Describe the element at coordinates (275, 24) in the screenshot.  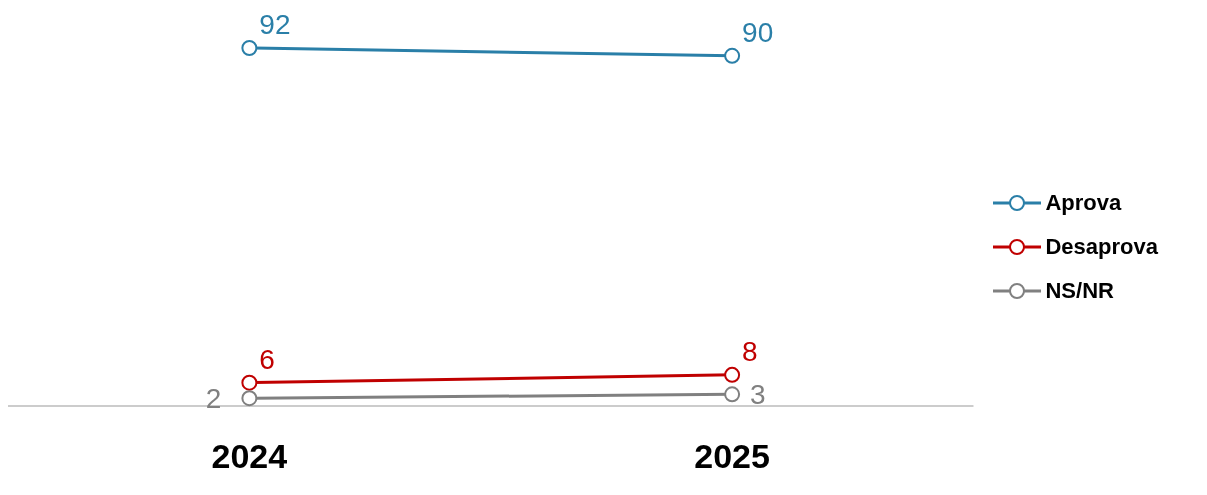
I see `data-label: 92` at that location.